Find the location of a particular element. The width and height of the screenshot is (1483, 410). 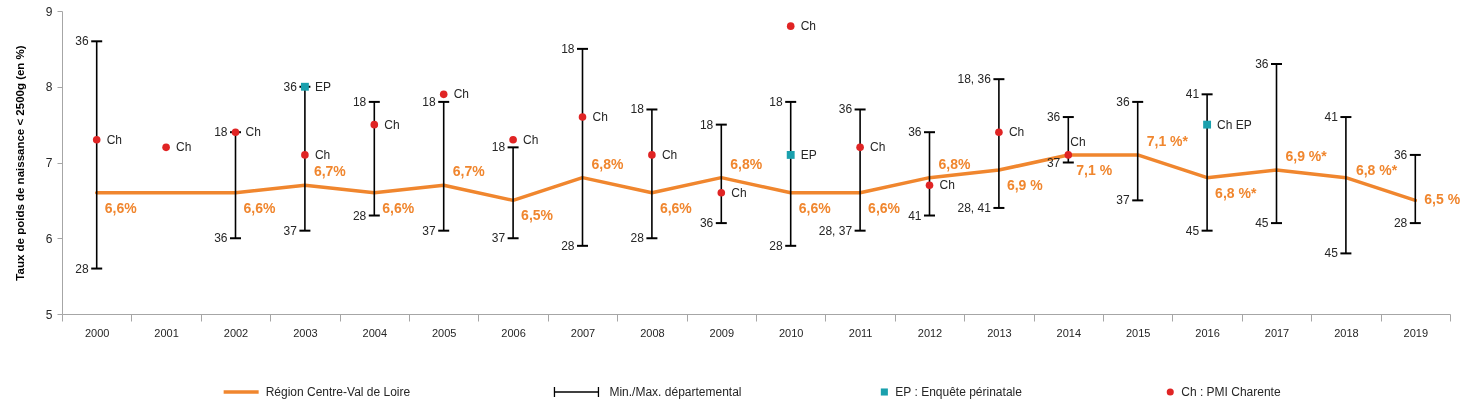

legend-label: EP : Enquête périnatale is located at coordinates (959, 392).